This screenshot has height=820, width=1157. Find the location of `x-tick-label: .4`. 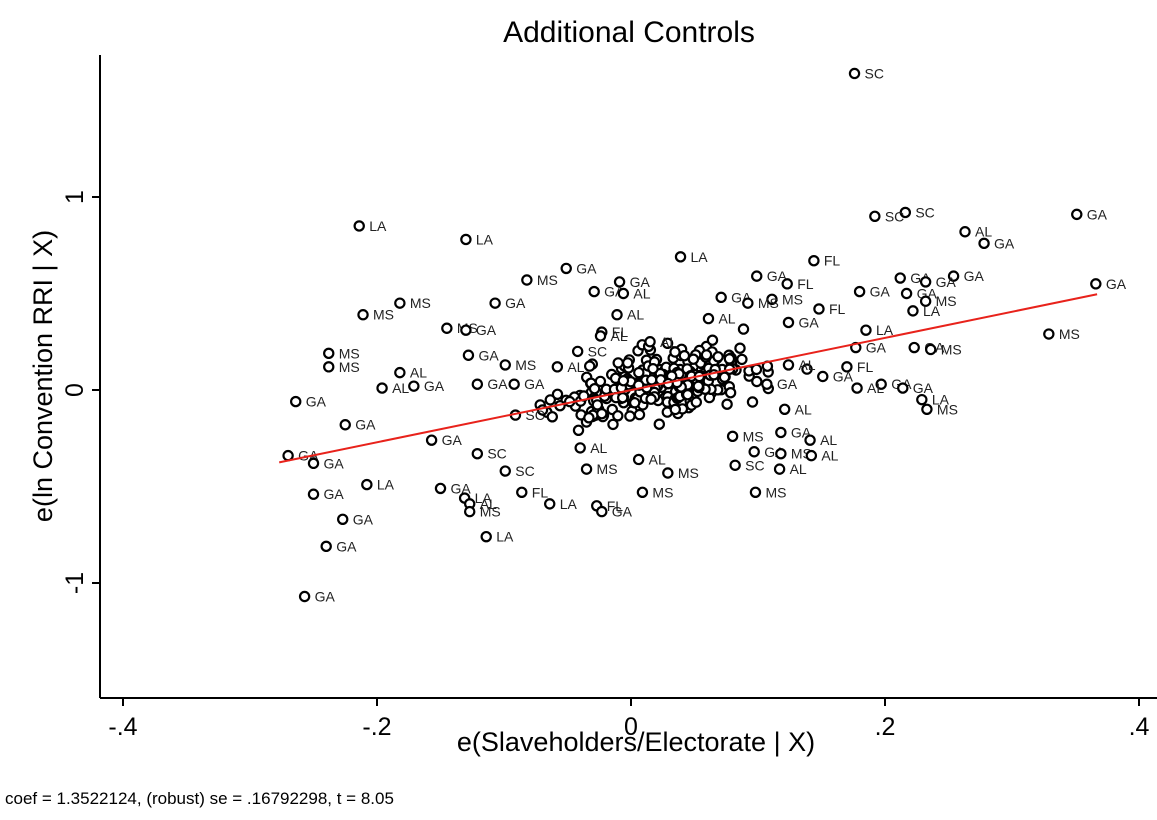

x-tick-label: .4 is located at coordinates (1139, 727).